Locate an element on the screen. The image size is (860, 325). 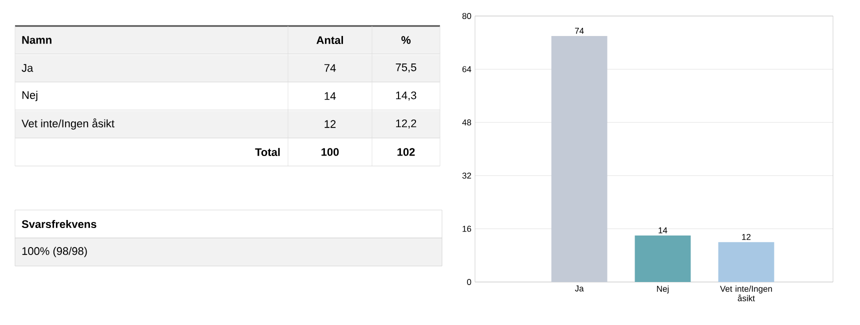
text: Vet inte/Ingen åsikt is located at coordinates (68, 124).